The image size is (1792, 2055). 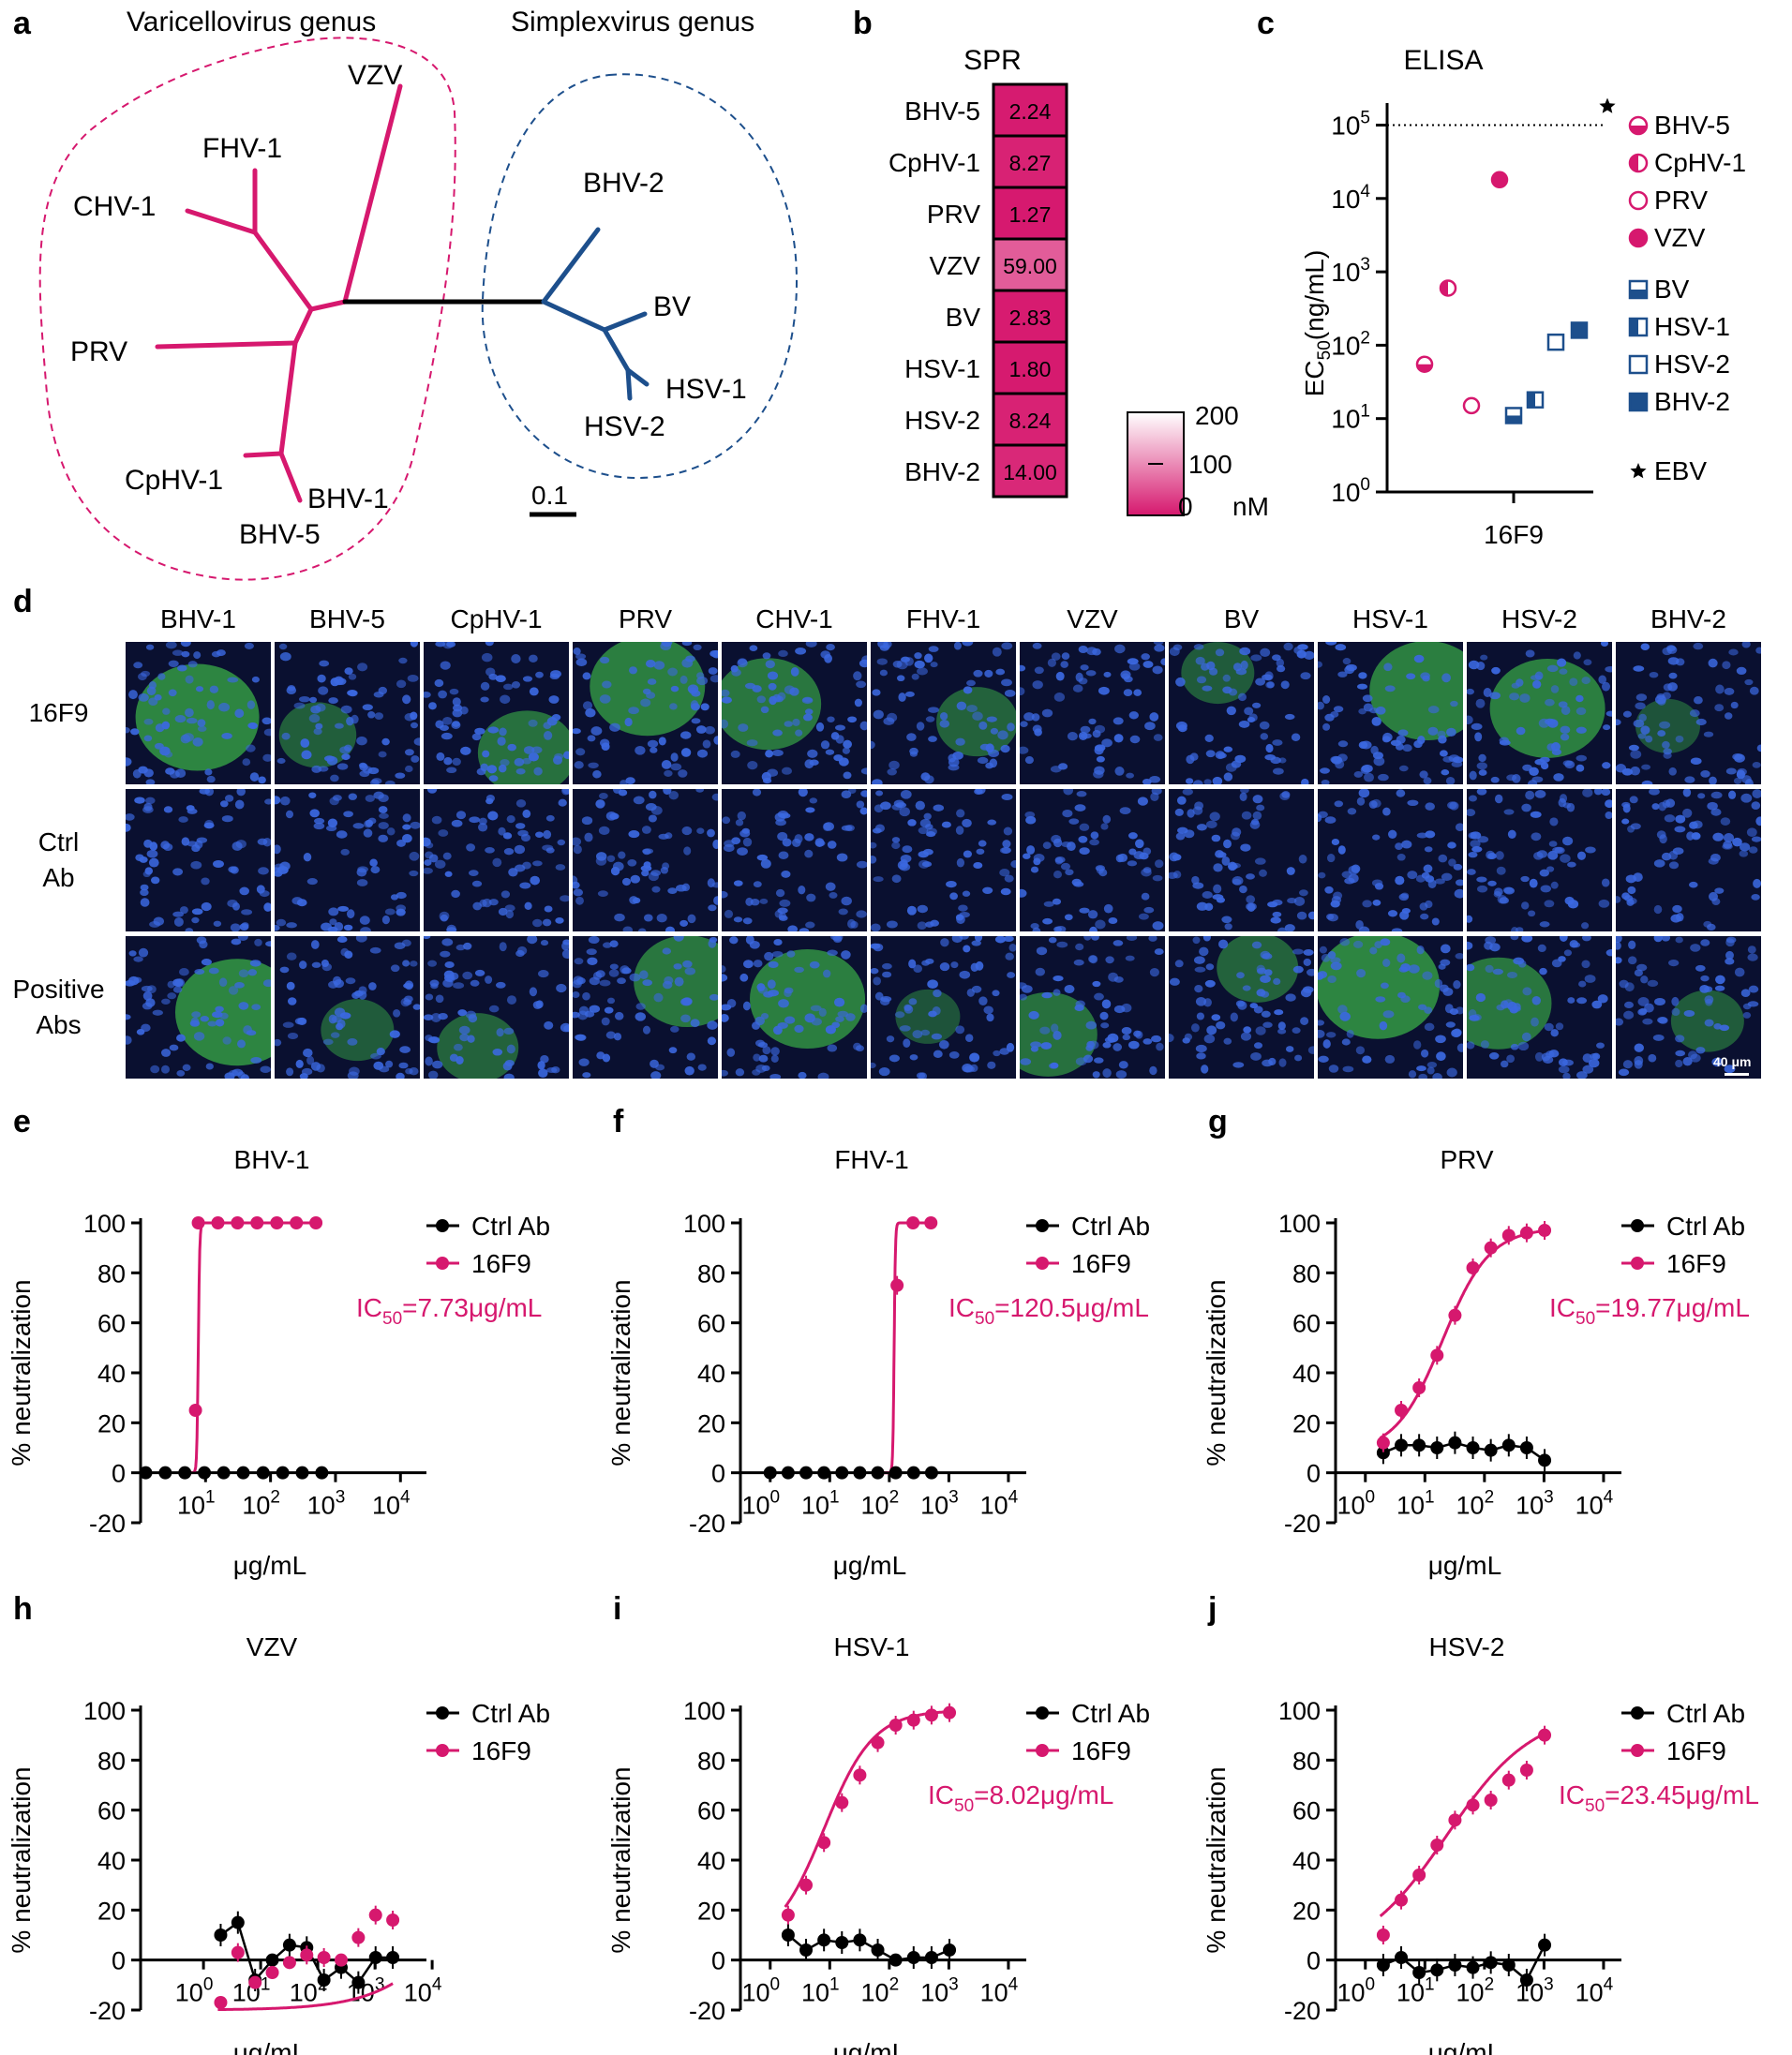 What do you see at coordinates (940, 1504) in the screenshot?
I see `neut-x-tick-label: 10³` at bounding box center [940, 1504].